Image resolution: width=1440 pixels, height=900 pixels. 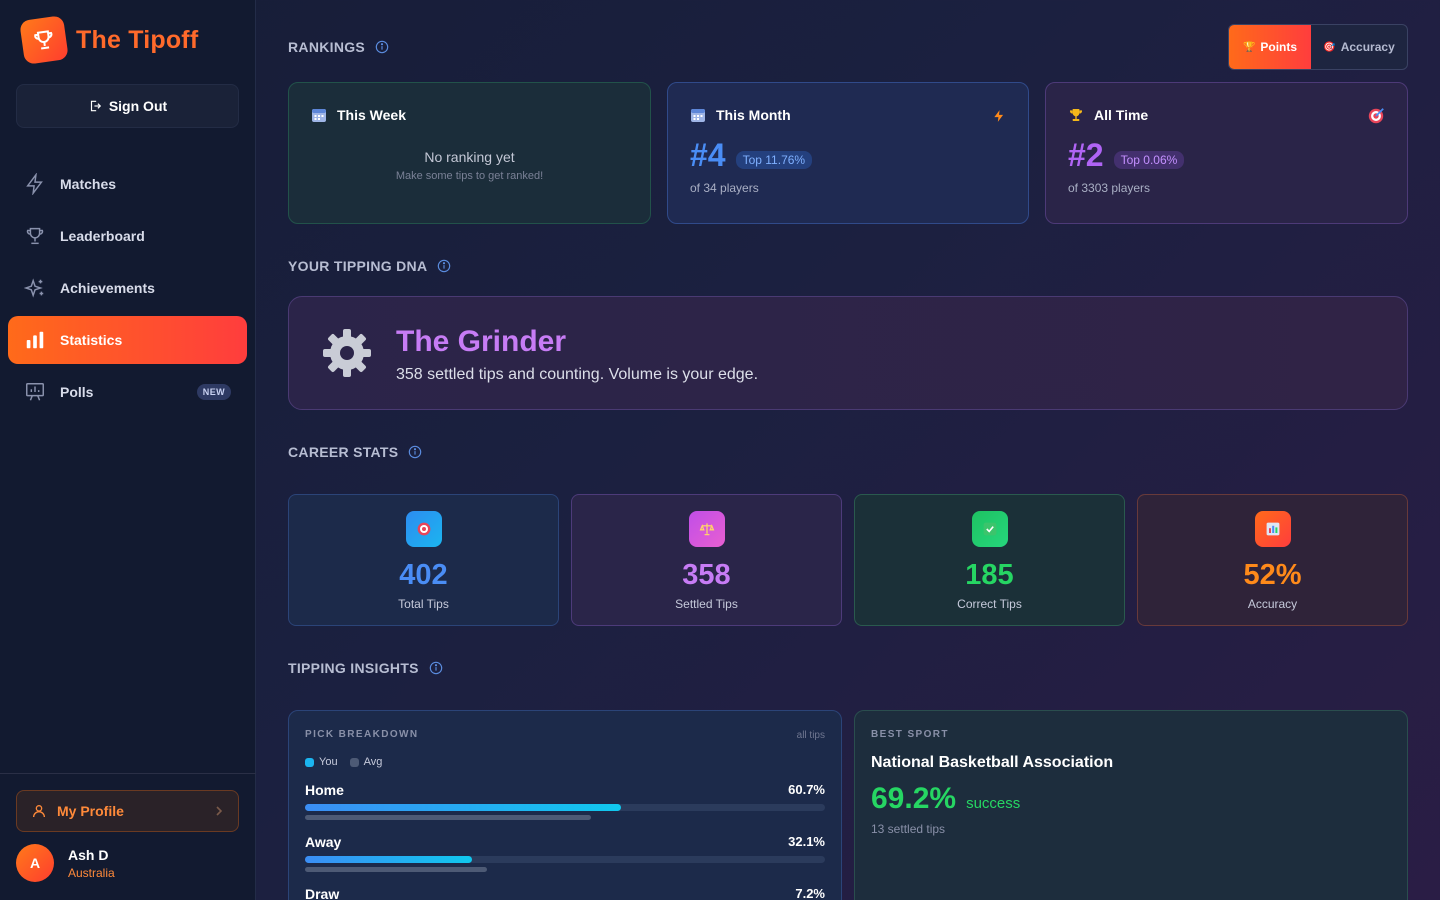 I want to click on rank-card-month: This Month #4 Top 11.76% of 34 players, so click(x=848, y=153).